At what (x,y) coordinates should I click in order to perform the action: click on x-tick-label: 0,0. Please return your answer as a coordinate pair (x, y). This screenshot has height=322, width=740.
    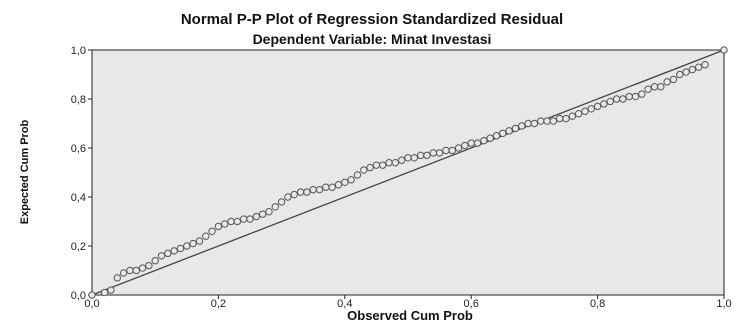
    Looking at the image, I should click on (91, 304).